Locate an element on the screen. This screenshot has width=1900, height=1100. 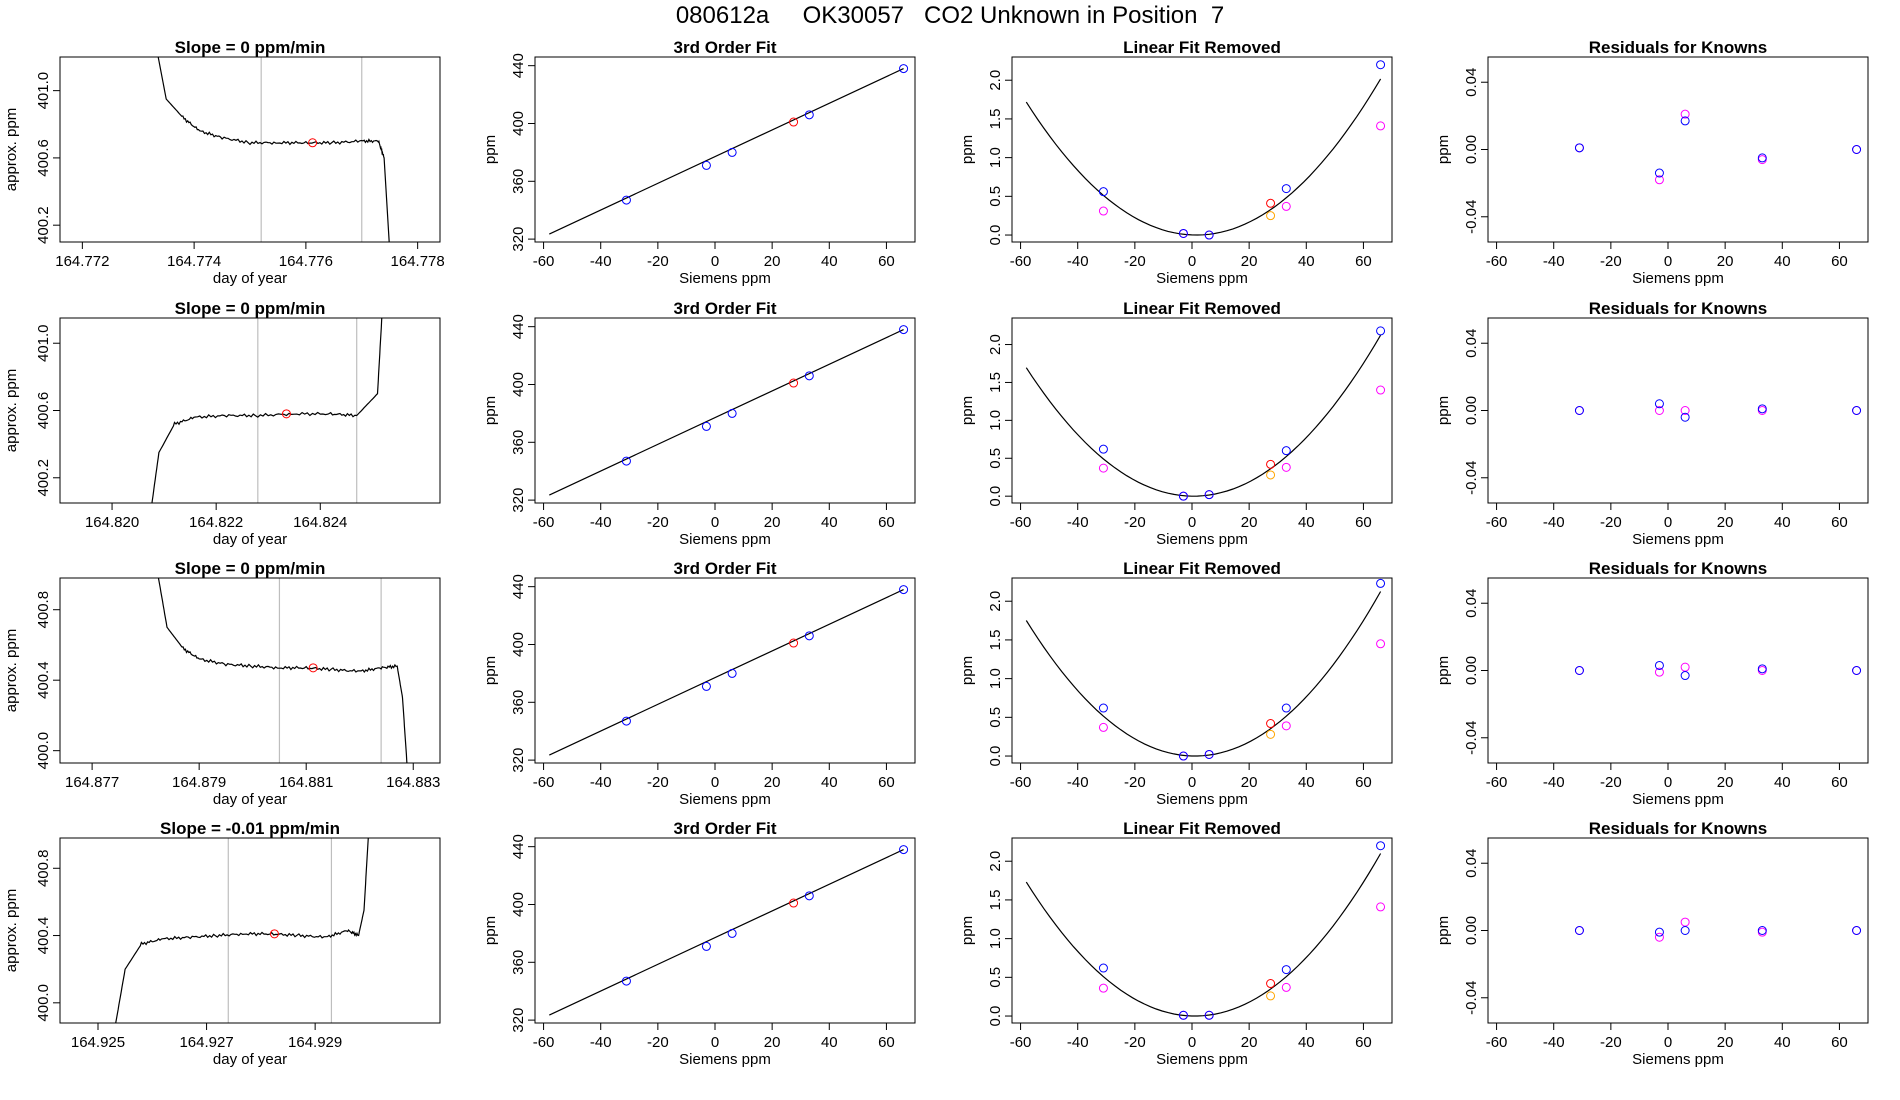
y-tick-label: 0.5 is located at coordinates (995, 196).